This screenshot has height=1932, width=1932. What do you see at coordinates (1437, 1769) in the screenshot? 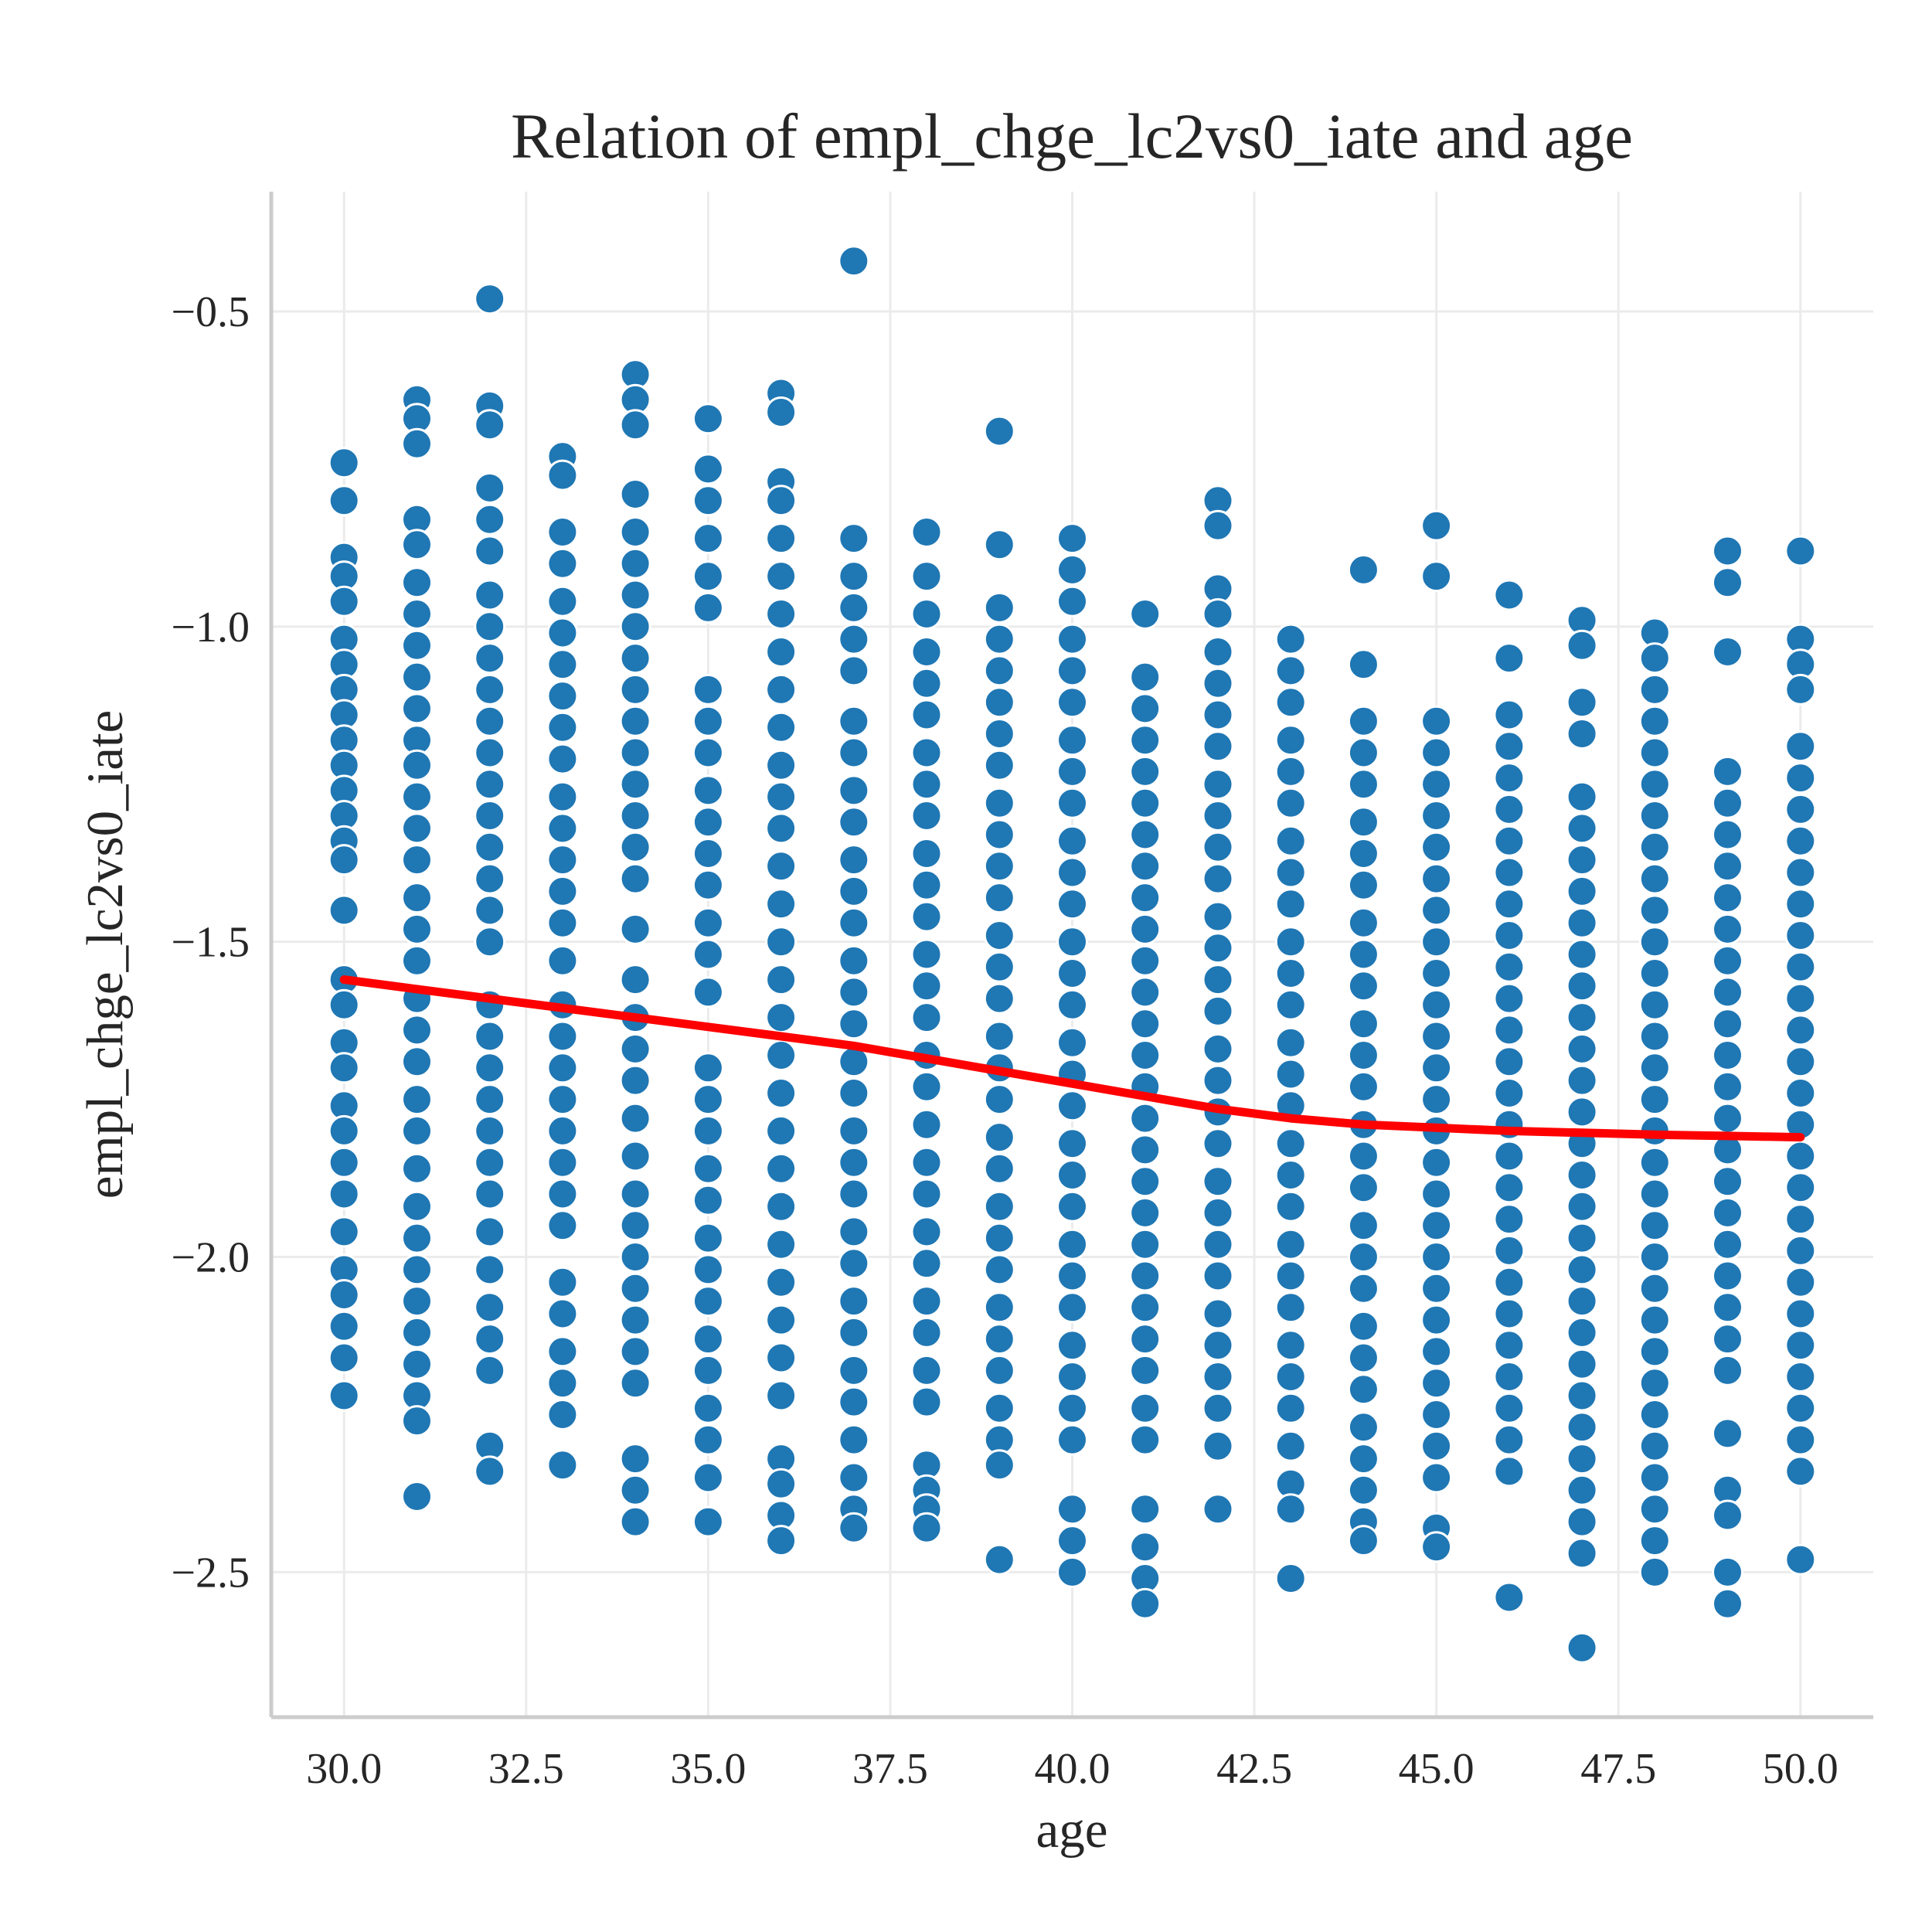
I see `x-tick-label: 45.0` at bounding box center [1437, 1769].